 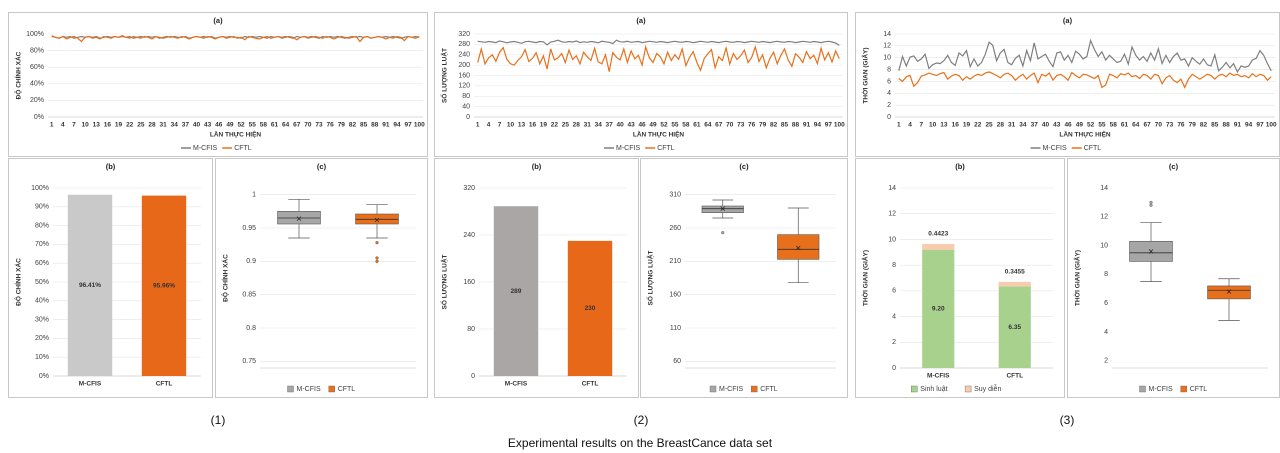 What do you see at coordinates (42, 357) in the screenshot?
I see `y-tick-label: 10%` at bounding box center [42, 357].